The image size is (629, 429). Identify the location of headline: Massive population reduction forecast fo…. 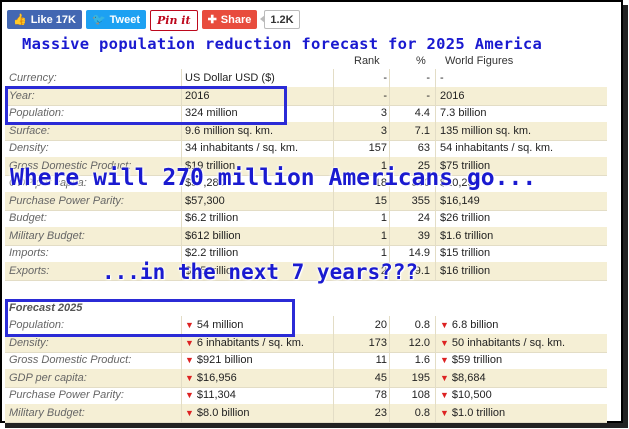
(282, 44).